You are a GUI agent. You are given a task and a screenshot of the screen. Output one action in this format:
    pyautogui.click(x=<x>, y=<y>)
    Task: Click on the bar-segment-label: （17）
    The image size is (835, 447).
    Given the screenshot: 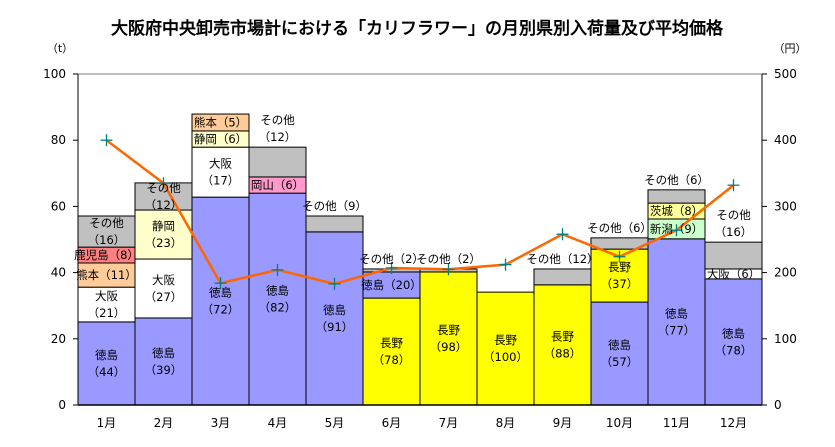 What is the action you would take?
    pyautogui.click(x=221, y=181)
    